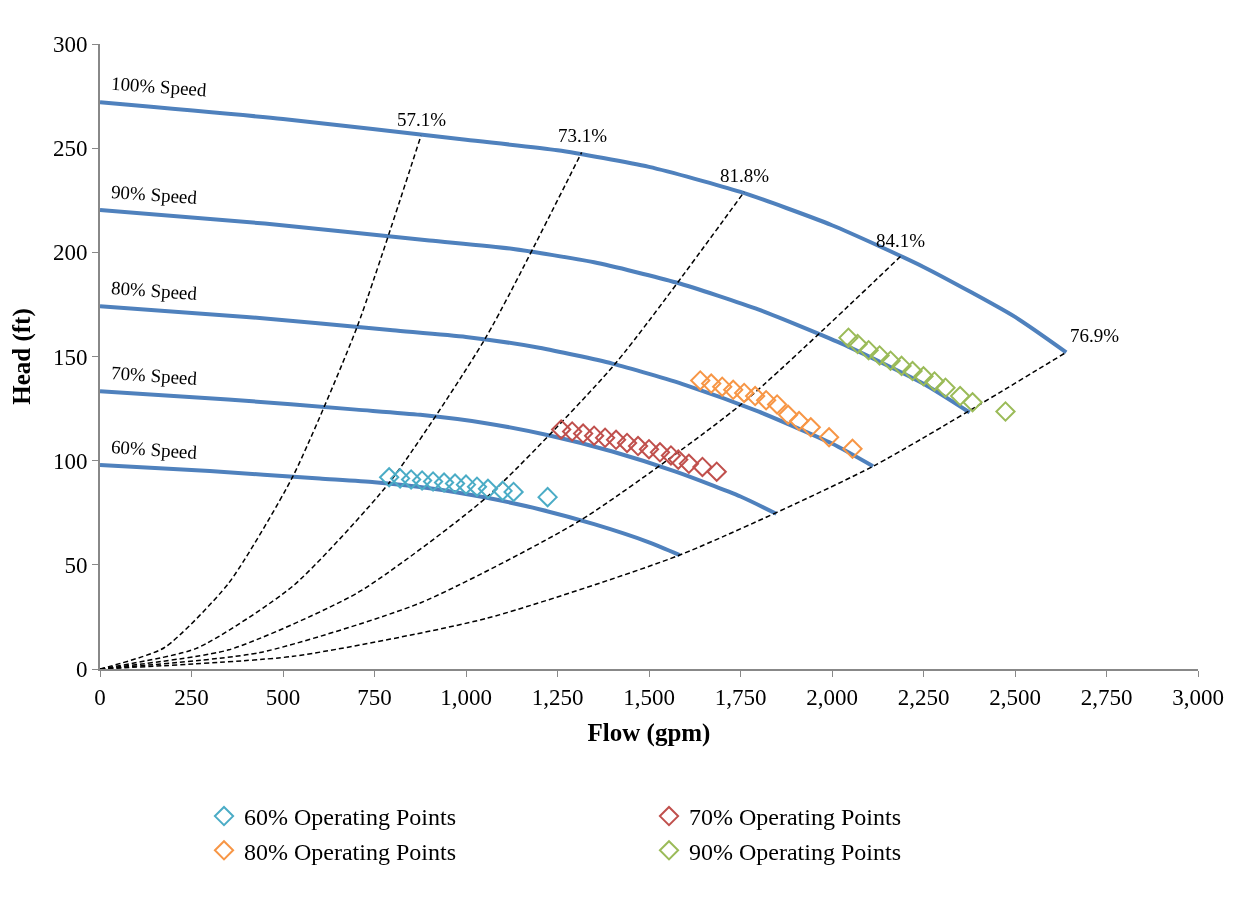  I want to click on x-tick-label: 0, so click(100, 697).